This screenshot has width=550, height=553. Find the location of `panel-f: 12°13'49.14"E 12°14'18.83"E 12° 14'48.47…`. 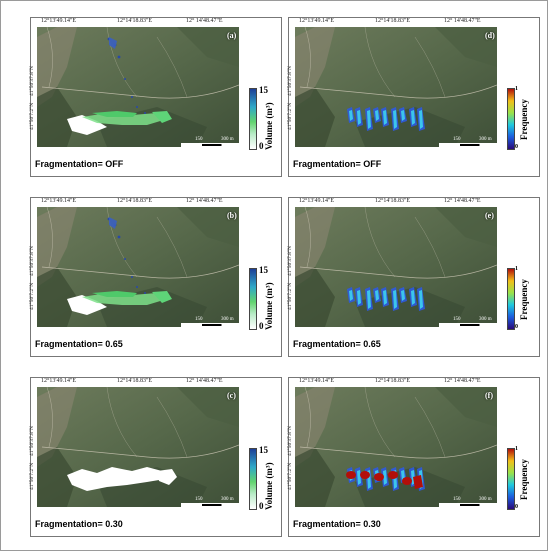

panel-f: 12°13'49.14"E 12°14'18.83"E 12° 14'48.47… is located at coordinates (413, 457).